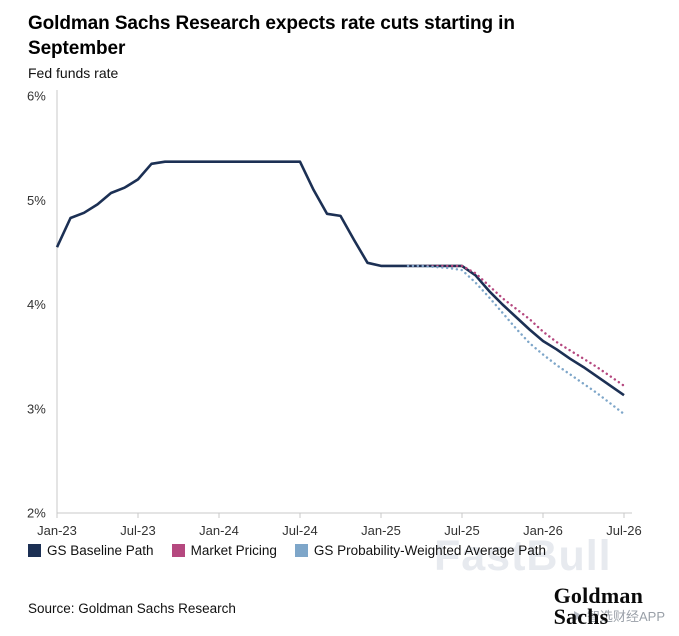 This screenshot has height=636, width=679. I want to click on svg-text: Jul-26, so click(623, 530).